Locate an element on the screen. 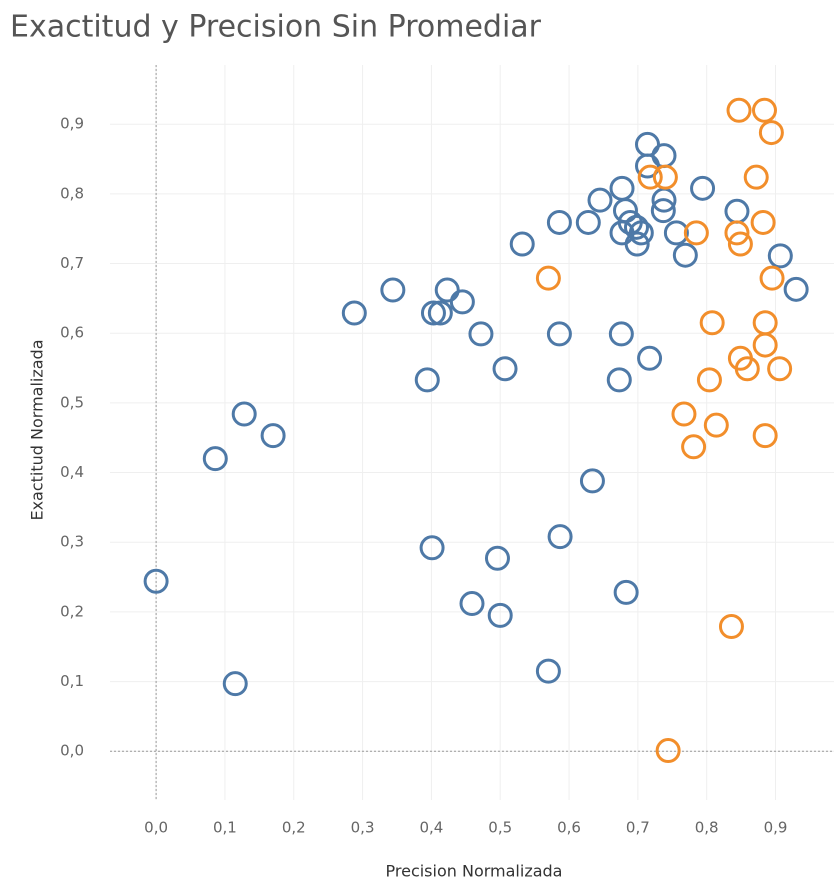 The image size is (834, 888). y-tick-label: 0,2 is located at coordinates (72, 611).